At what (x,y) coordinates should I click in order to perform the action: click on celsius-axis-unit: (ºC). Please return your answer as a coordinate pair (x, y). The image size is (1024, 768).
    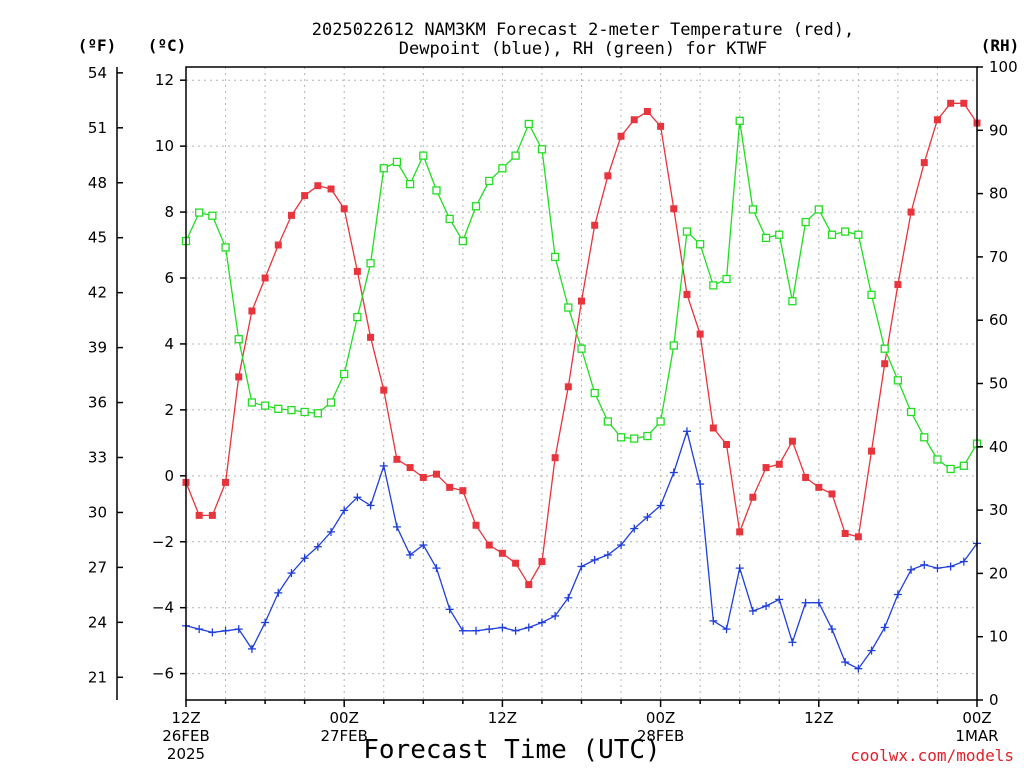
    Looking at the image, I should click on (167, 45).